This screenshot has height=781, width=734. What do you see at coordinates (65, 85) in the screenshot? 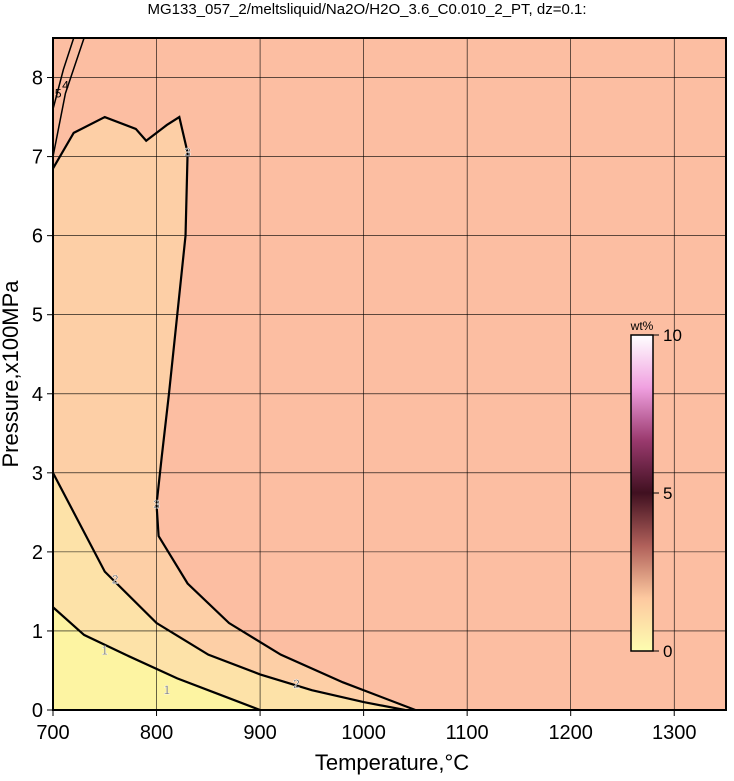
I see `contour-label: 4` at bounding box center [65, 85].